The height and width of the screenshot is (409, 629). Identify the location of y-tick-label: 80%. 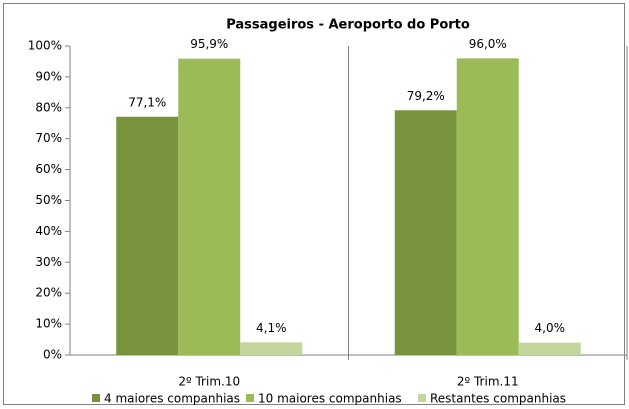
(48, 107).